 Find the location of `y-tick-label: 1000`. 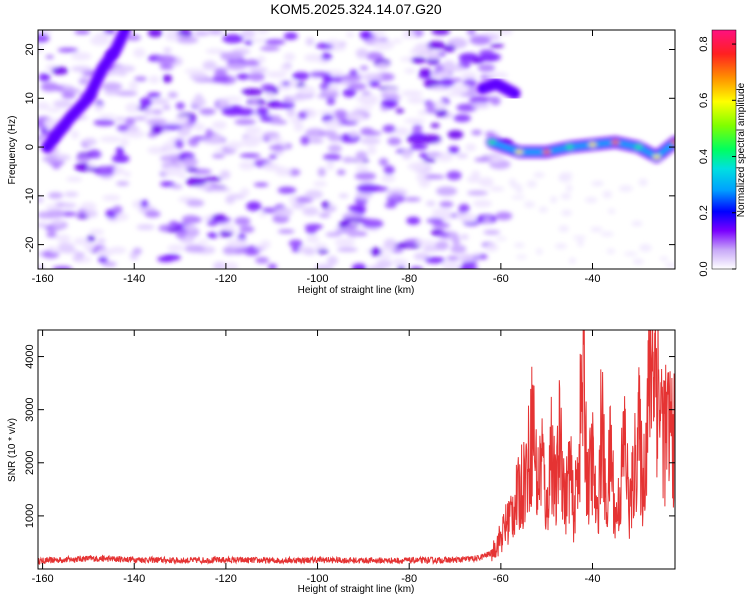

y-tick-label: 1000 is located at coordinates (30, 516).